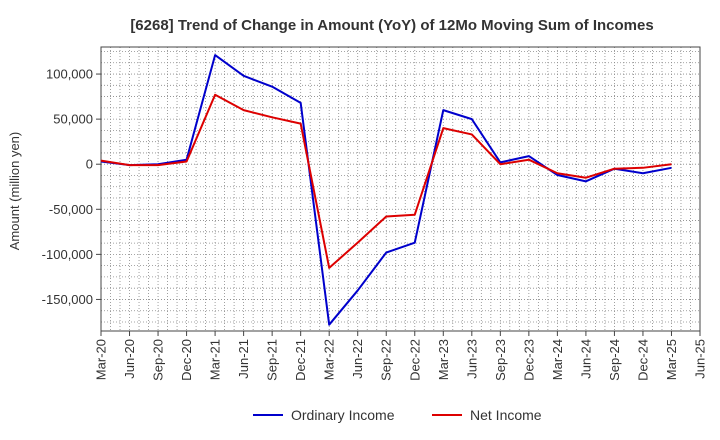 The height and width of the screenshot is (440, 720). I want to click on x-tick-label: Mar-20, so click(101, 359).